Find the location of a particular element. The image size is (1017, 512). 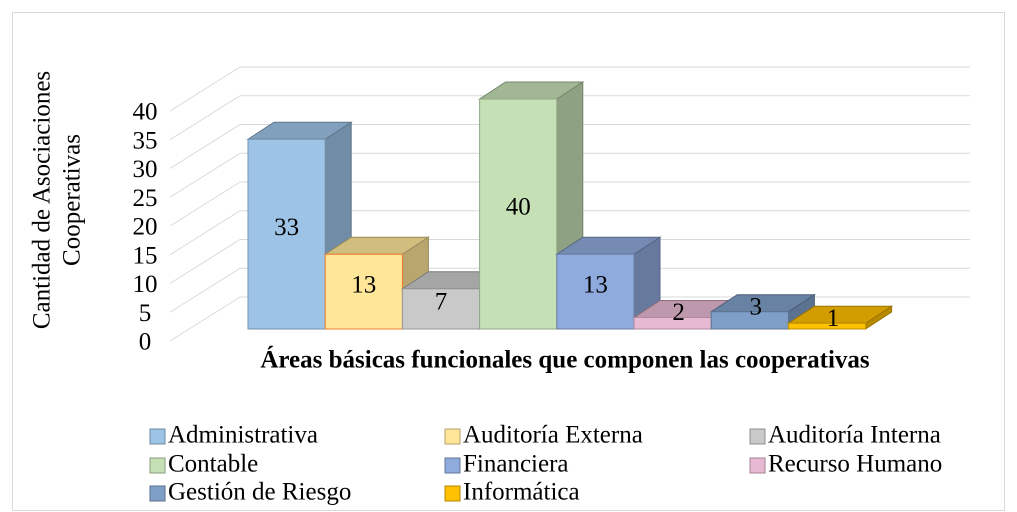

data-label: 1 is located at coordinates (833, 318).